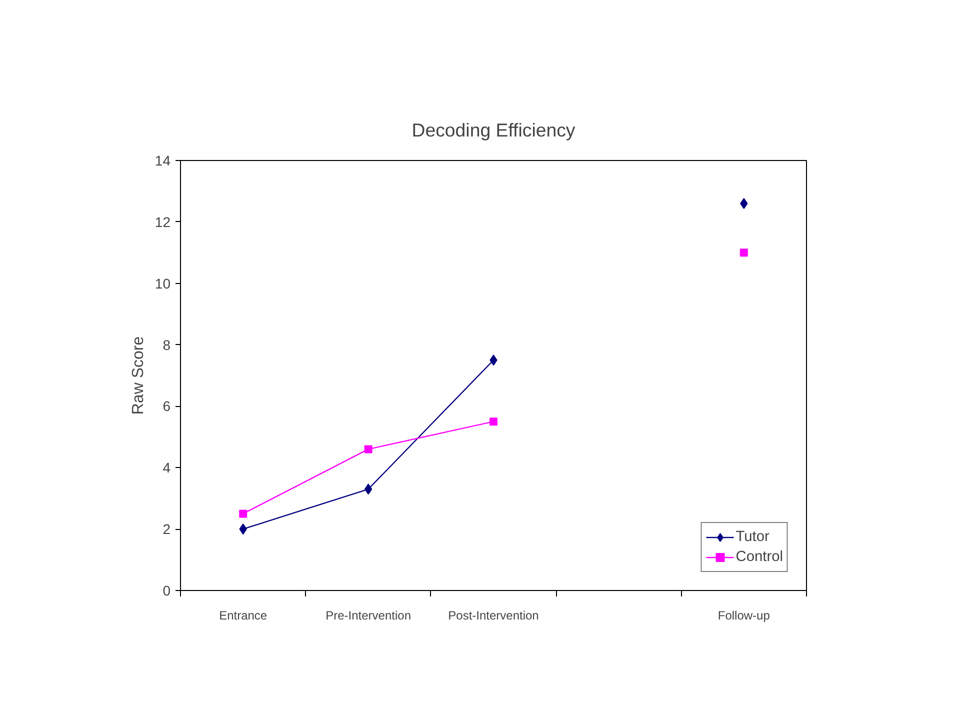  Describe the element at coordinates (166, 529) in the screenshot. I see `y-tick-label: 2` at that location.